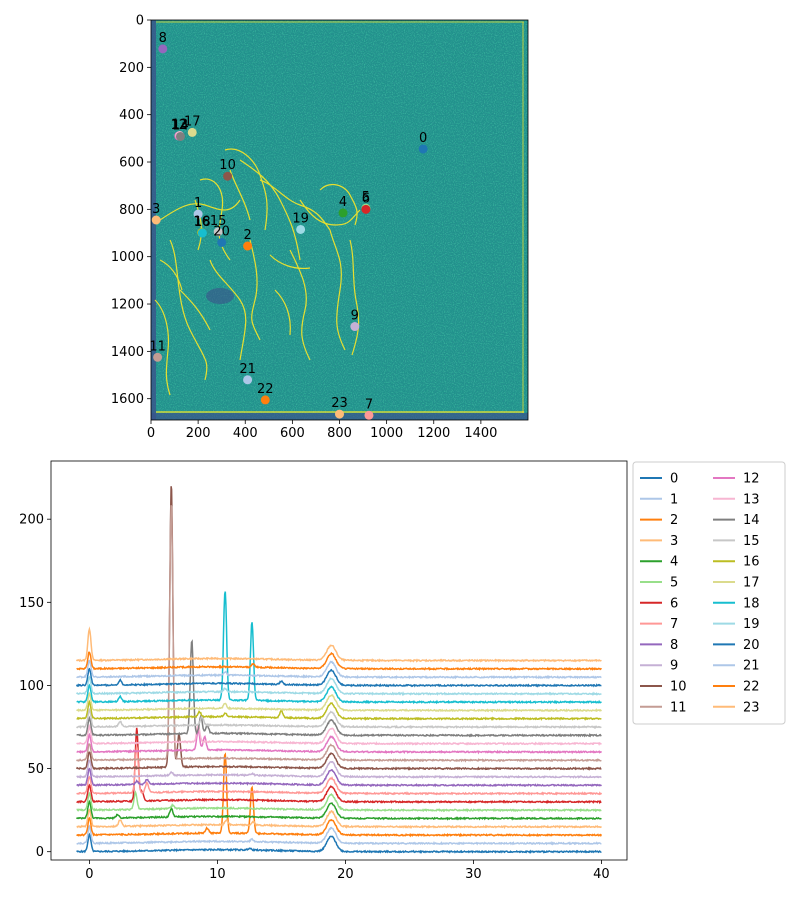 The width and height of the screenshot is (800, 900). I want to click on legend-label-15: 15, so click(751, 541).